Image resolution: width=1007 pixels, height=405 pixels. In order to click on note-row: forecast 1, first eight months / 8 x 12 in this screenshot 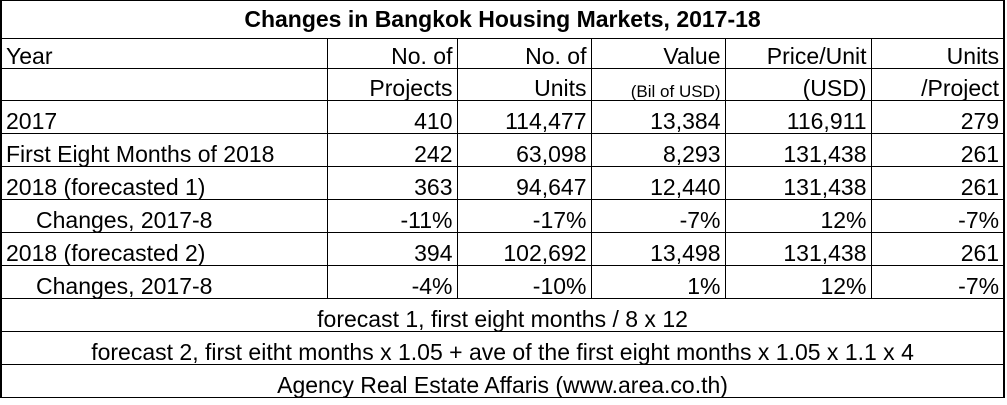, I will do `click(503, 315)`.